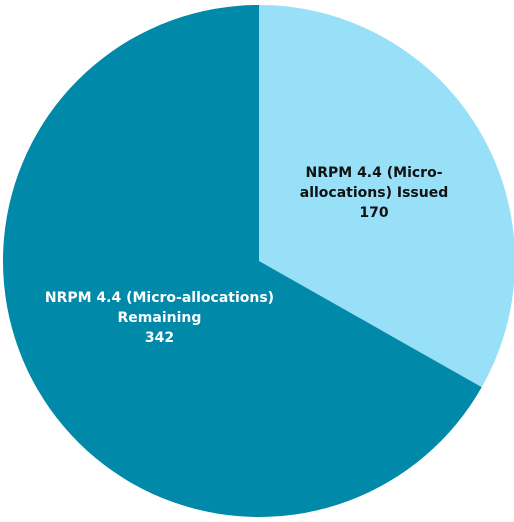  I want to click on slice-label-box: NRPM 4.4 (Micro-allocations) Issued 170, so click(374, 193).